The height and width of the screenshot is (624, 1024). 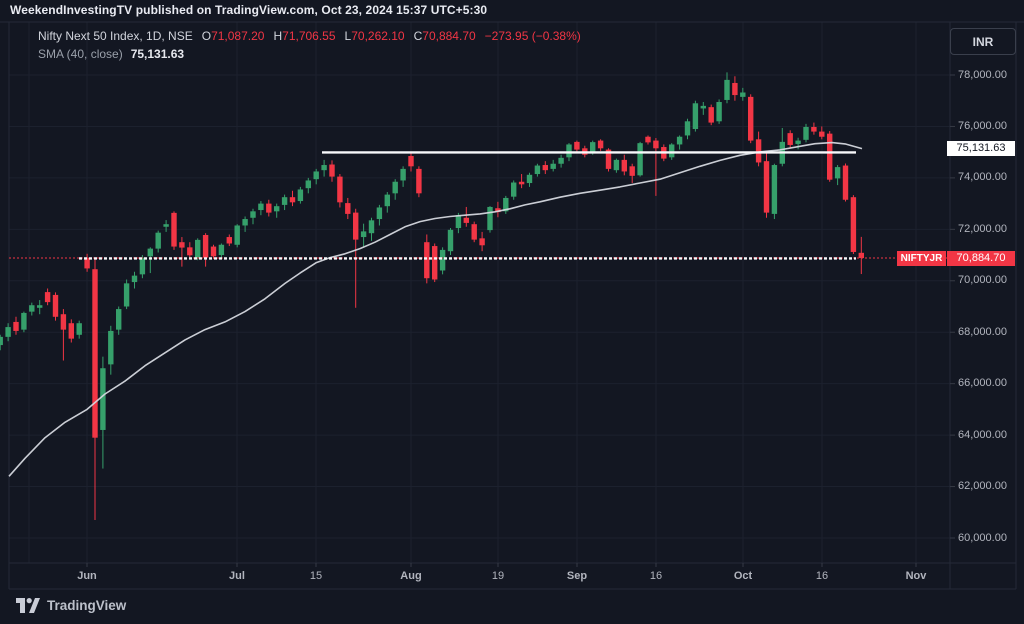 I want to click on time-axis-label: Jul, so click(x=237, y=576).